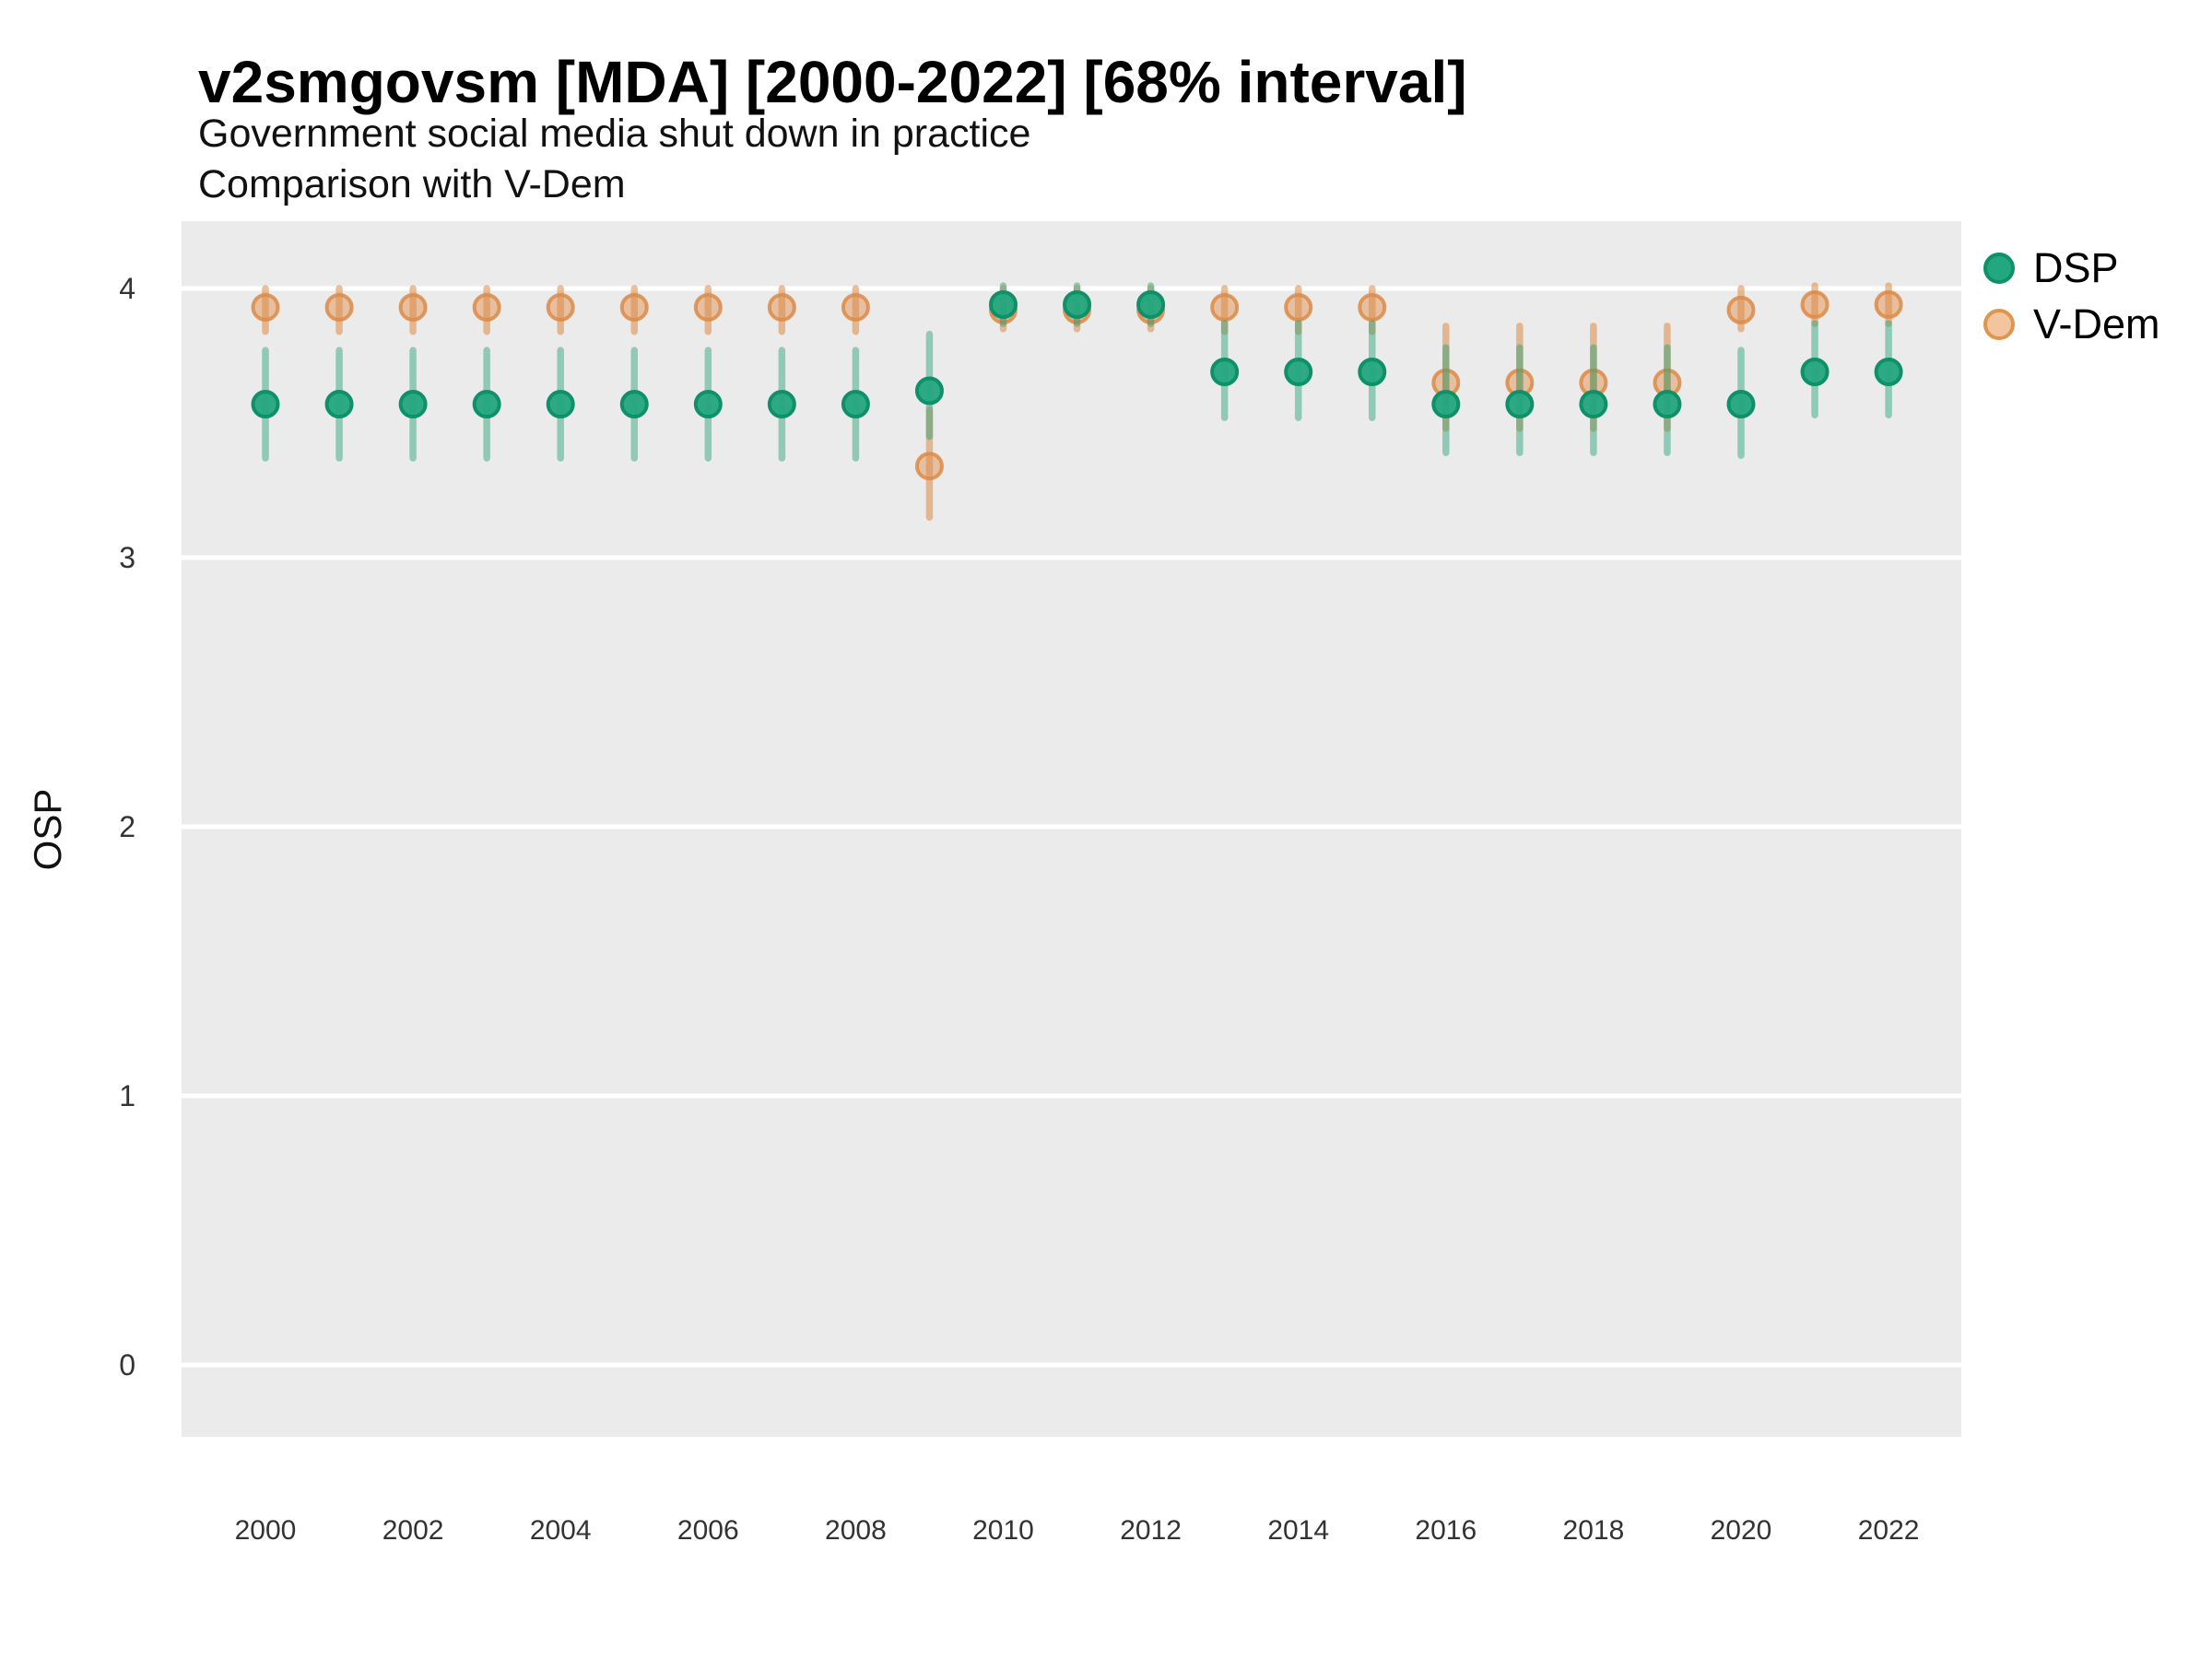 Image resolution: width=2212 pixels, height=1659 pixels. I want to click on x-tick-label-2004: 2004, so click(561, 1530).